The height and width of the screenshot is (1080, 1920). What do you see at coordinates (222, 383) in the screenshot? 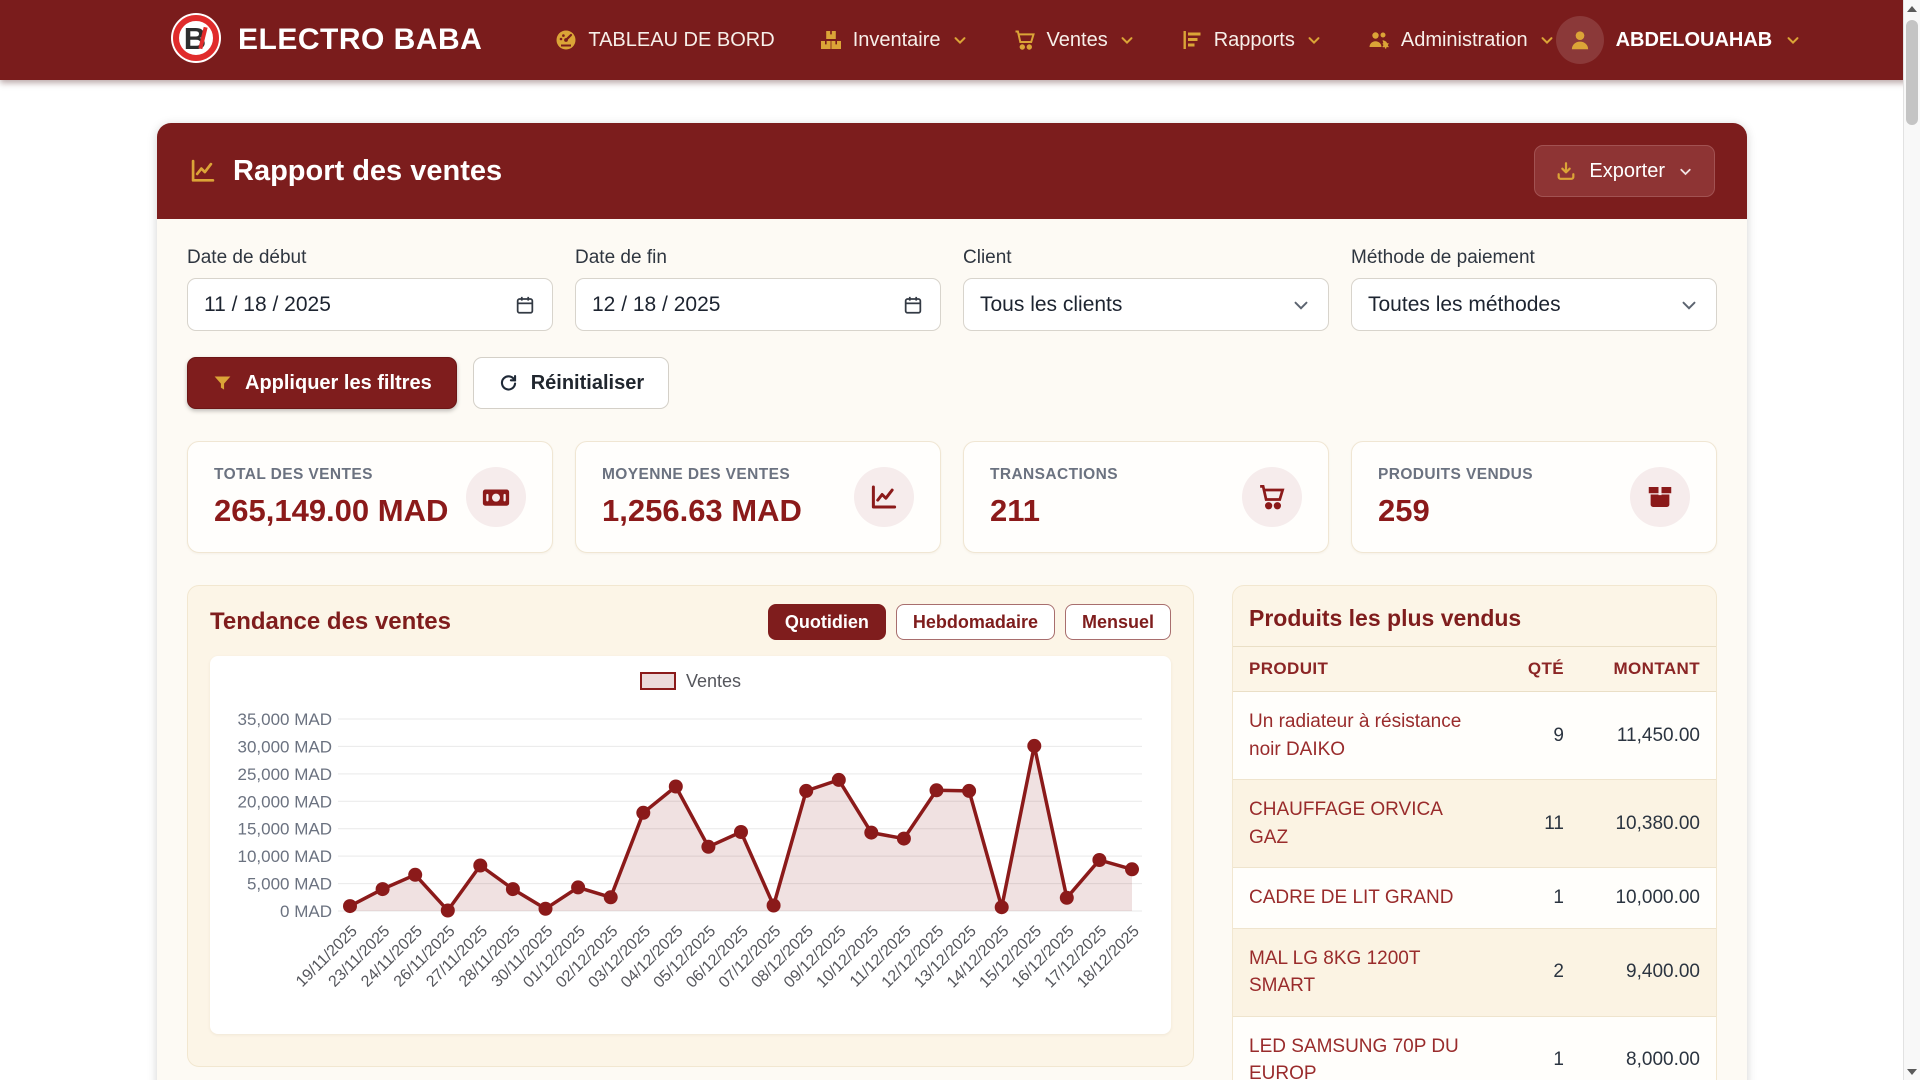
I see `funnel-icon` at bounding box center [222, 383].